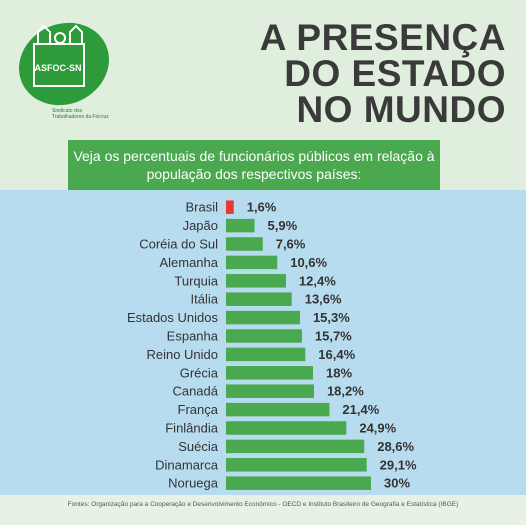  I want to click on value-label: 21,4%, so click(360, 409).